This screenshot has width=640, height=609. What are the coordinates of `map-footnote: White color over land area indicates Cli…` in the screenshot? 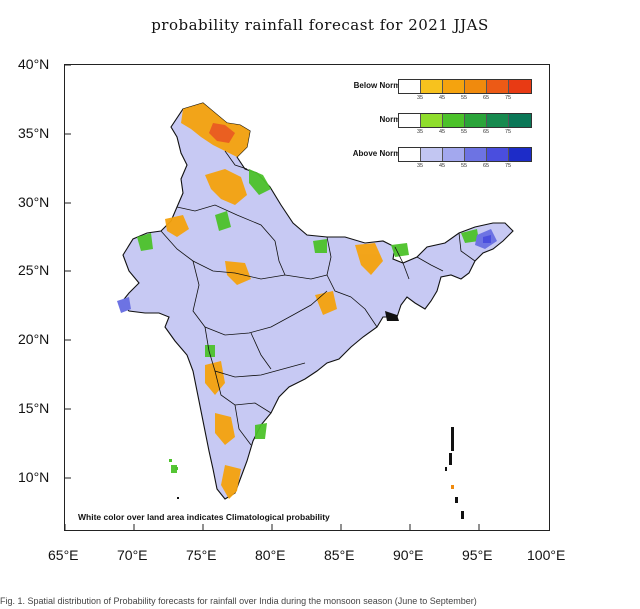 It's located at (204, 517).